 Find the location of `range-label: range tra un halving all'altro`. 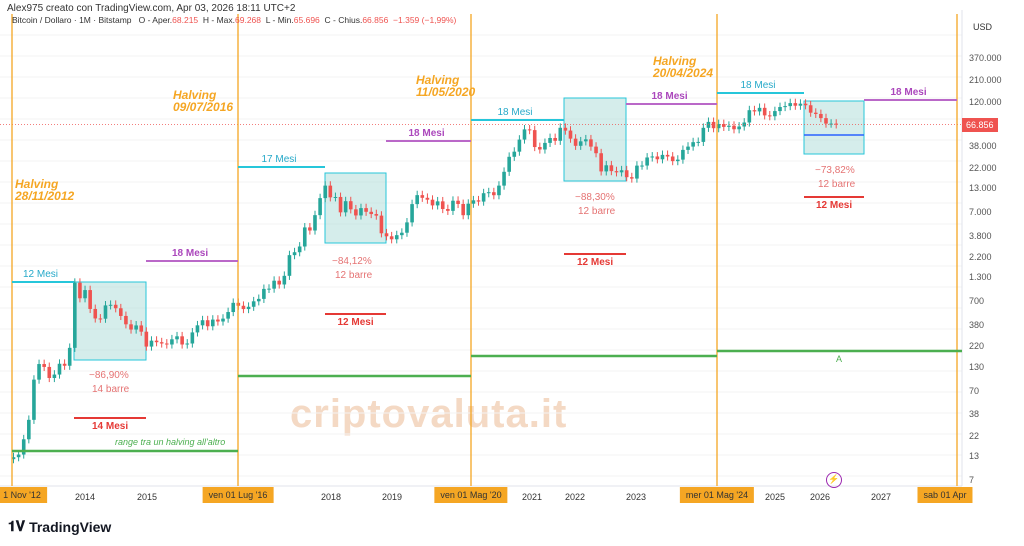

range-label: range tra un halving all'altro is located at coordinates (170, 442).